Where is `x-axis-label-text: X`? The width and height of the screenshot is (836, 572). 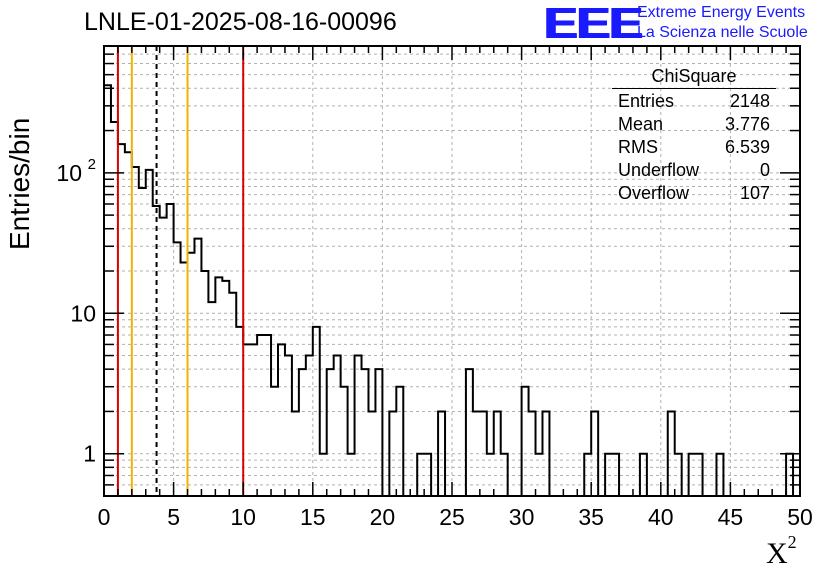 x-axis-label-text: X is located at coordinates (777, 553).